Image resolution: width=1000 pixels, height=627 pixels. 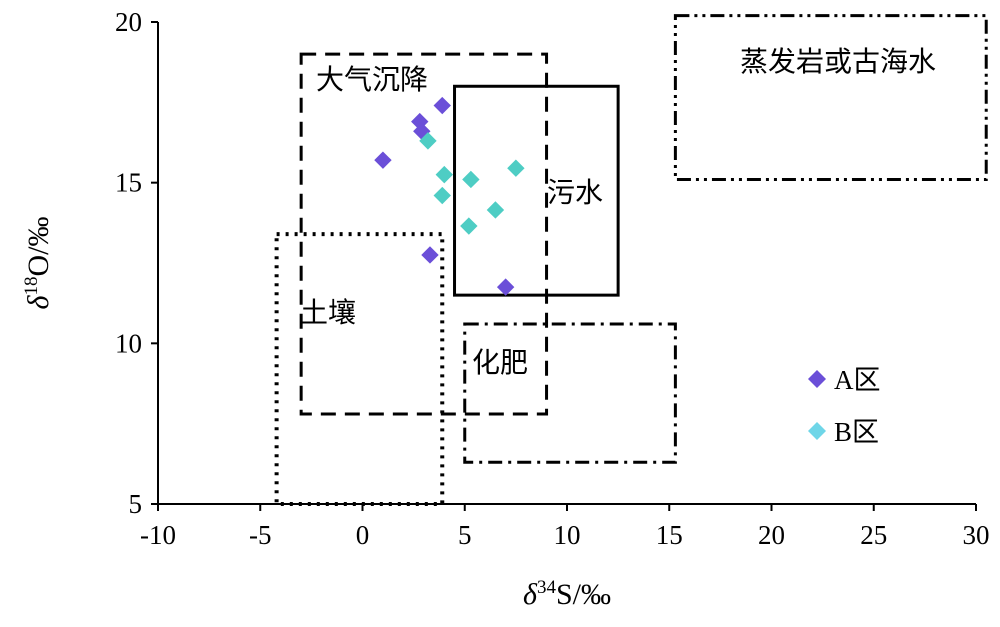 What do you see at coordinates (838, 61) in the screenshot?
I see `region-label: 蒸发岩或古海水` at bounding box center [838, 61].